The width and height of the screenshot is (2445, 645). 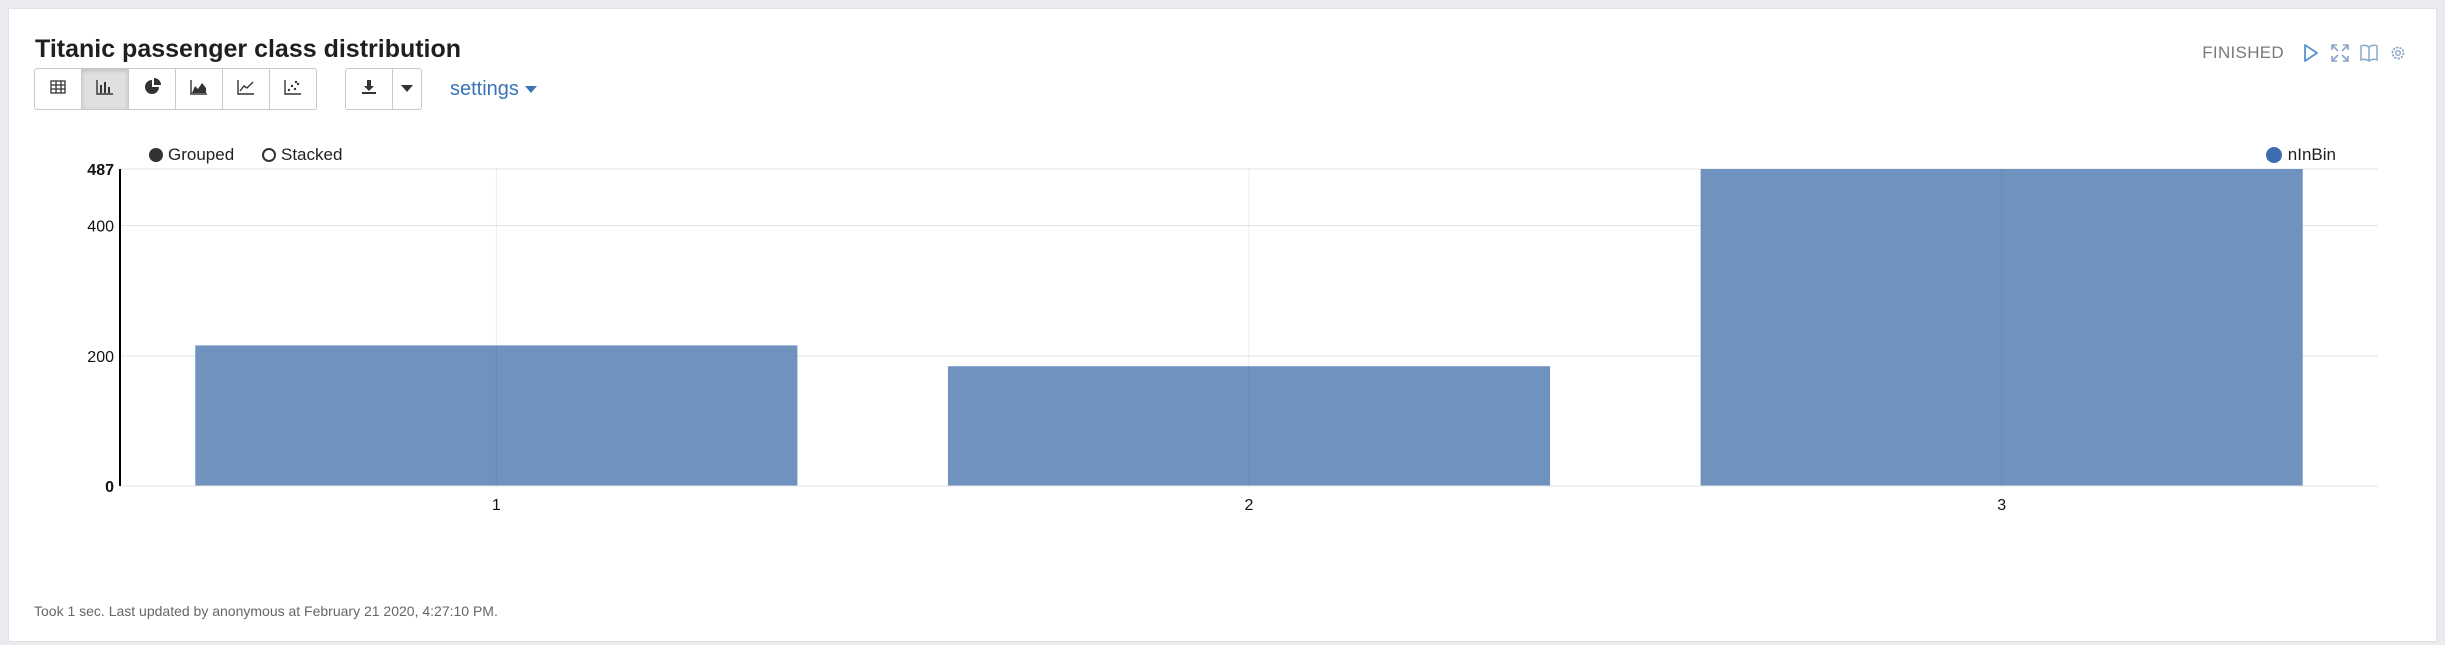 I want to click on y-tick-label: 487, so click(x=100, y=170).